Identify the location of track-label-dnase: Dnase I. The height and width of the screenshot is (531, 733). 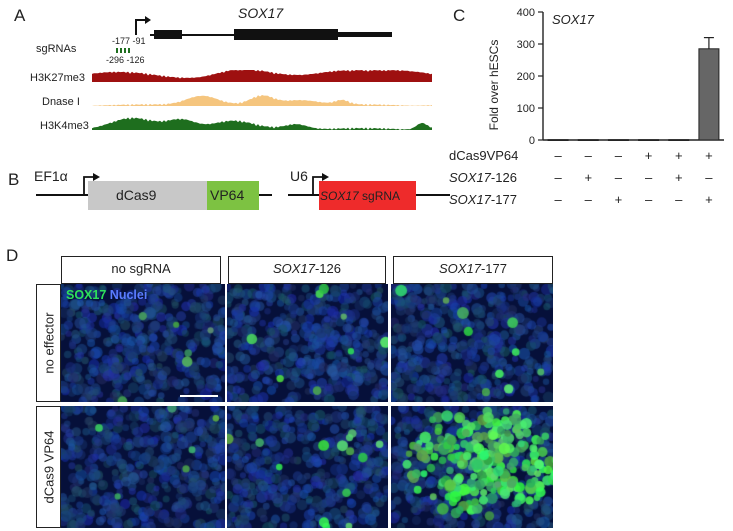
(61, 102).